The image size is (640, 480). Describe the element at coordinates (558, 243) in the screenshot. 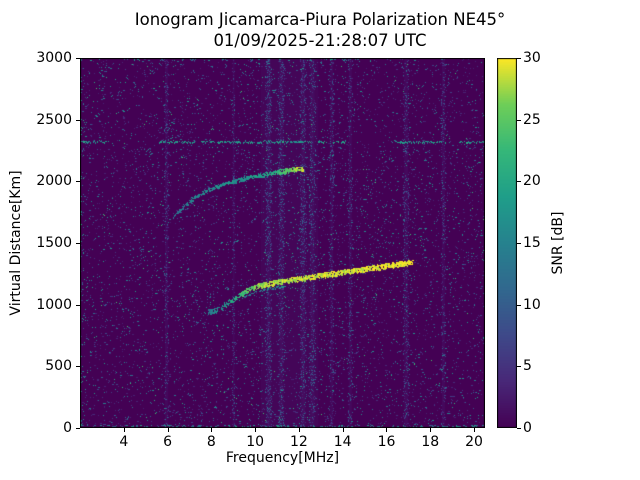

I see `colorbar-label: SNR [dB]` at that location.